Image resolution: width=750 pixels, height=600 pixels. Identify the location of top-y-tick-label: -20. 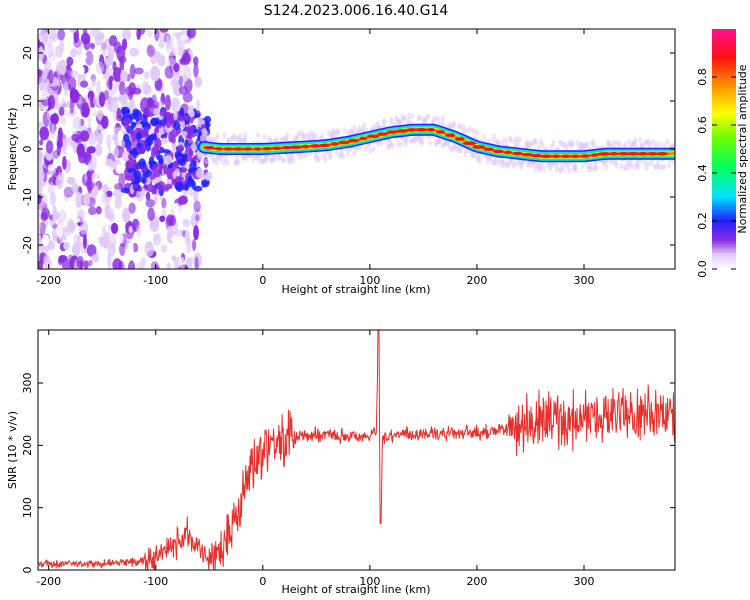
(27, 245).